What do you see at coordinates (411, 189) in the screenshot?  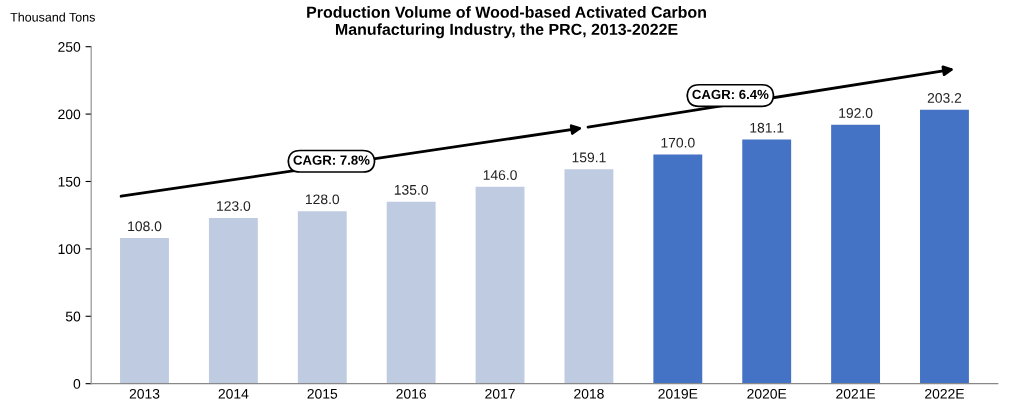 I see `data-label: 135.0` at bounding box center [411, 189].